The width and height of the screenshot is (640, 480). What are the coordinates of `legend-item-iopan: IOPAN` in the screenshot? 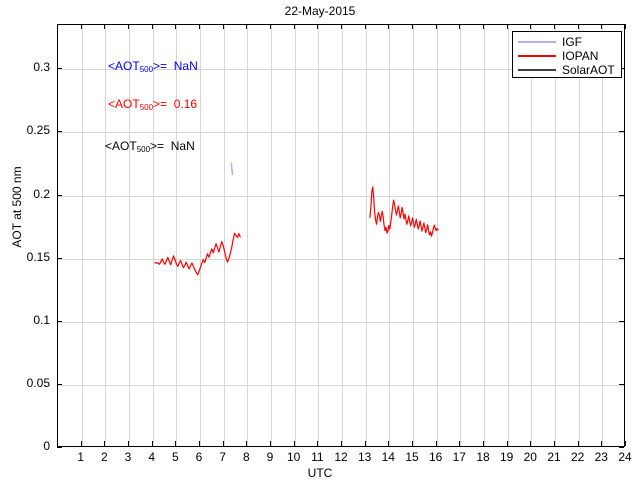 It's located at (567, 56).